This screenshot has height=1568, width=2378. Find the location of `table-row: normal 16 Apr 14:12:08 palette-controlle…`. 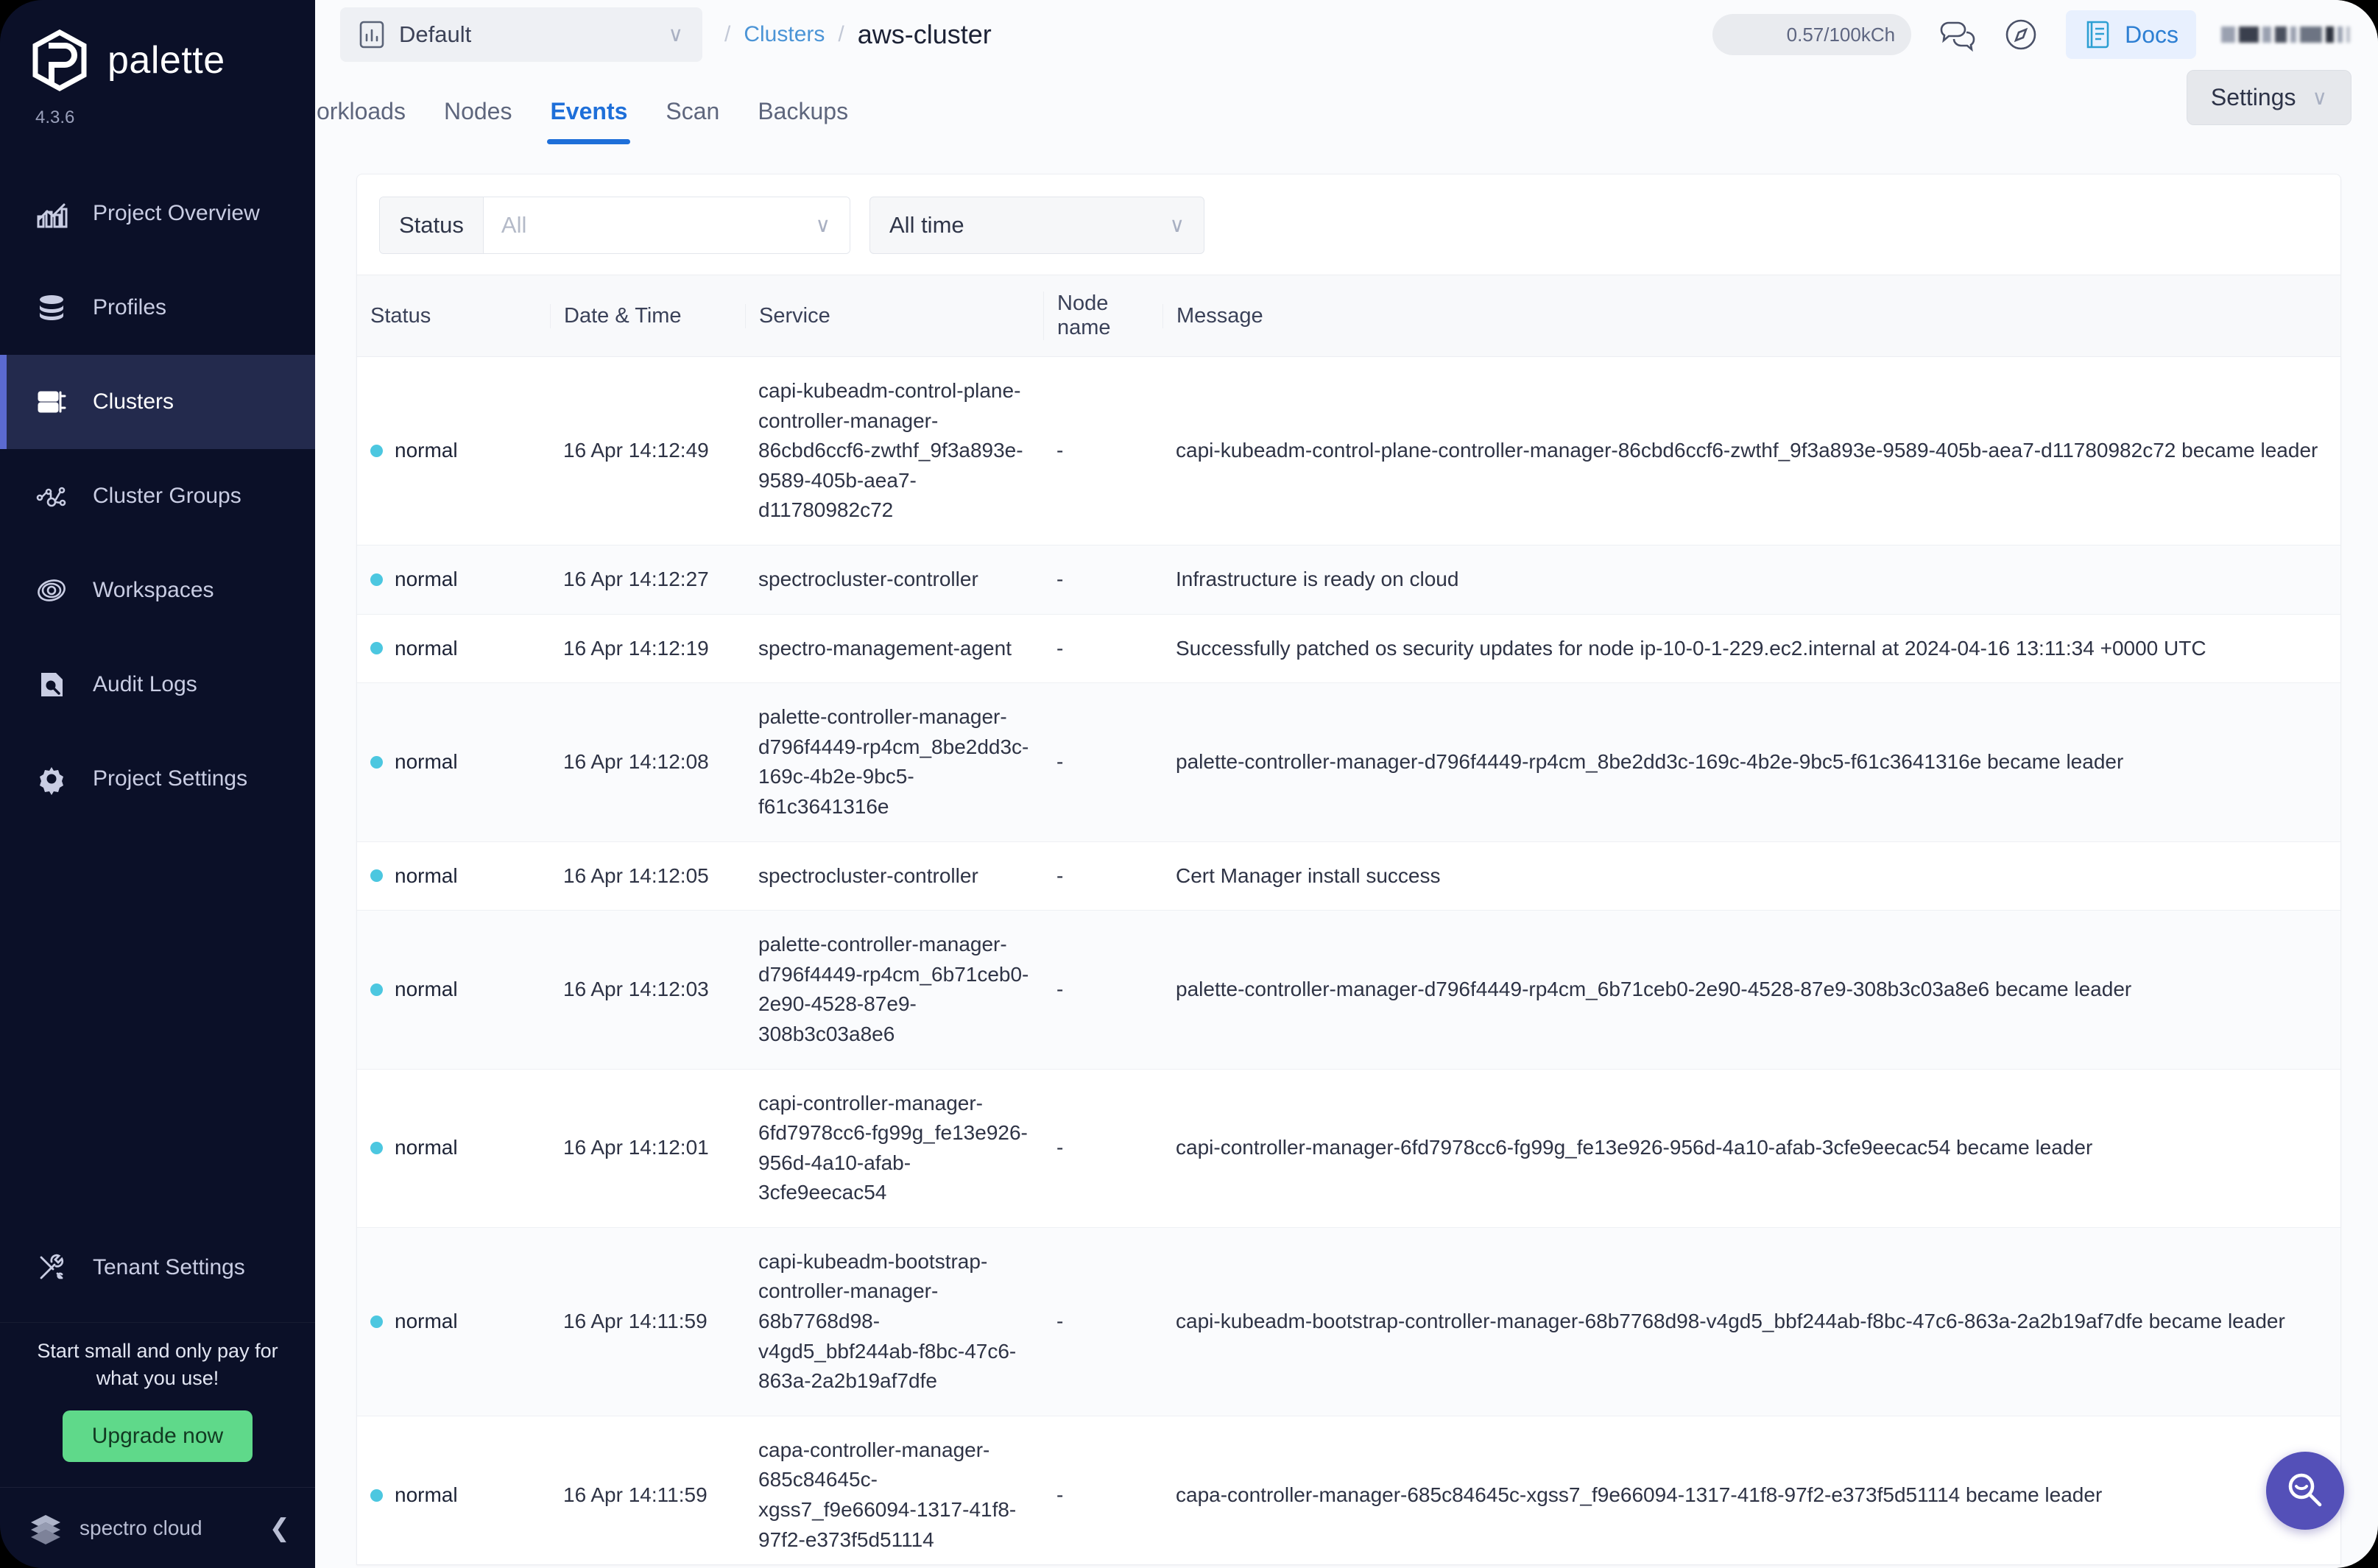

table-row: normal 16 Apr 14:12:08 palette-controlle… is located at coordinates (1348, 762).